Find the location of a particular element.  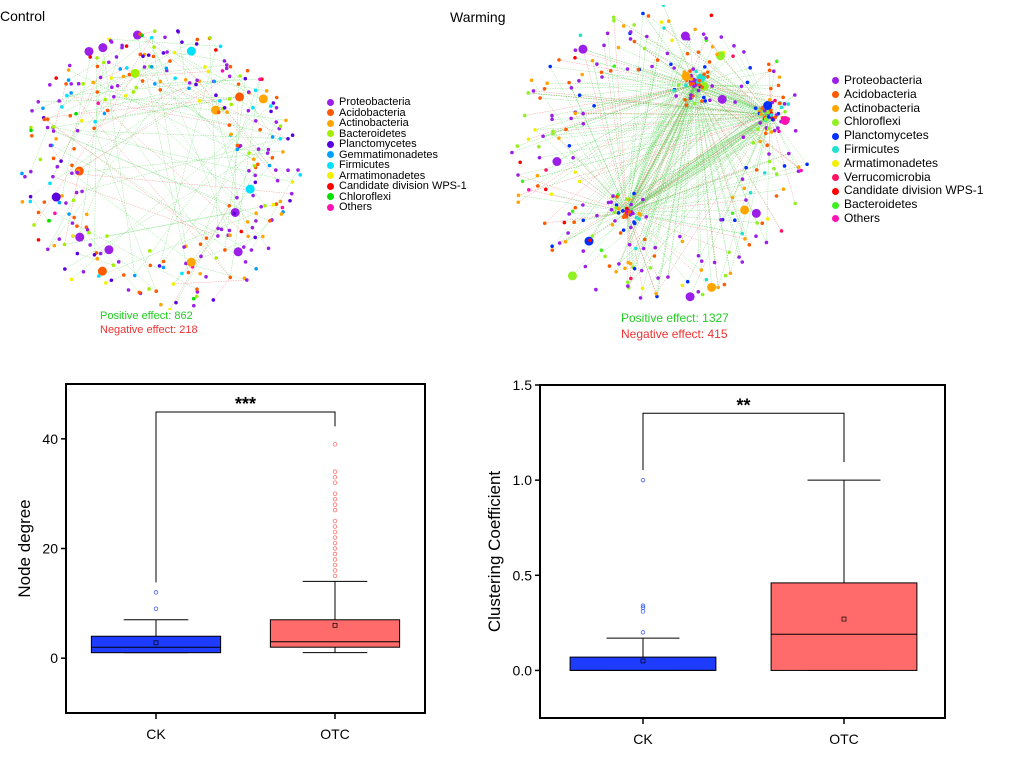

significance-bracket is located at coordinates (245, 497).